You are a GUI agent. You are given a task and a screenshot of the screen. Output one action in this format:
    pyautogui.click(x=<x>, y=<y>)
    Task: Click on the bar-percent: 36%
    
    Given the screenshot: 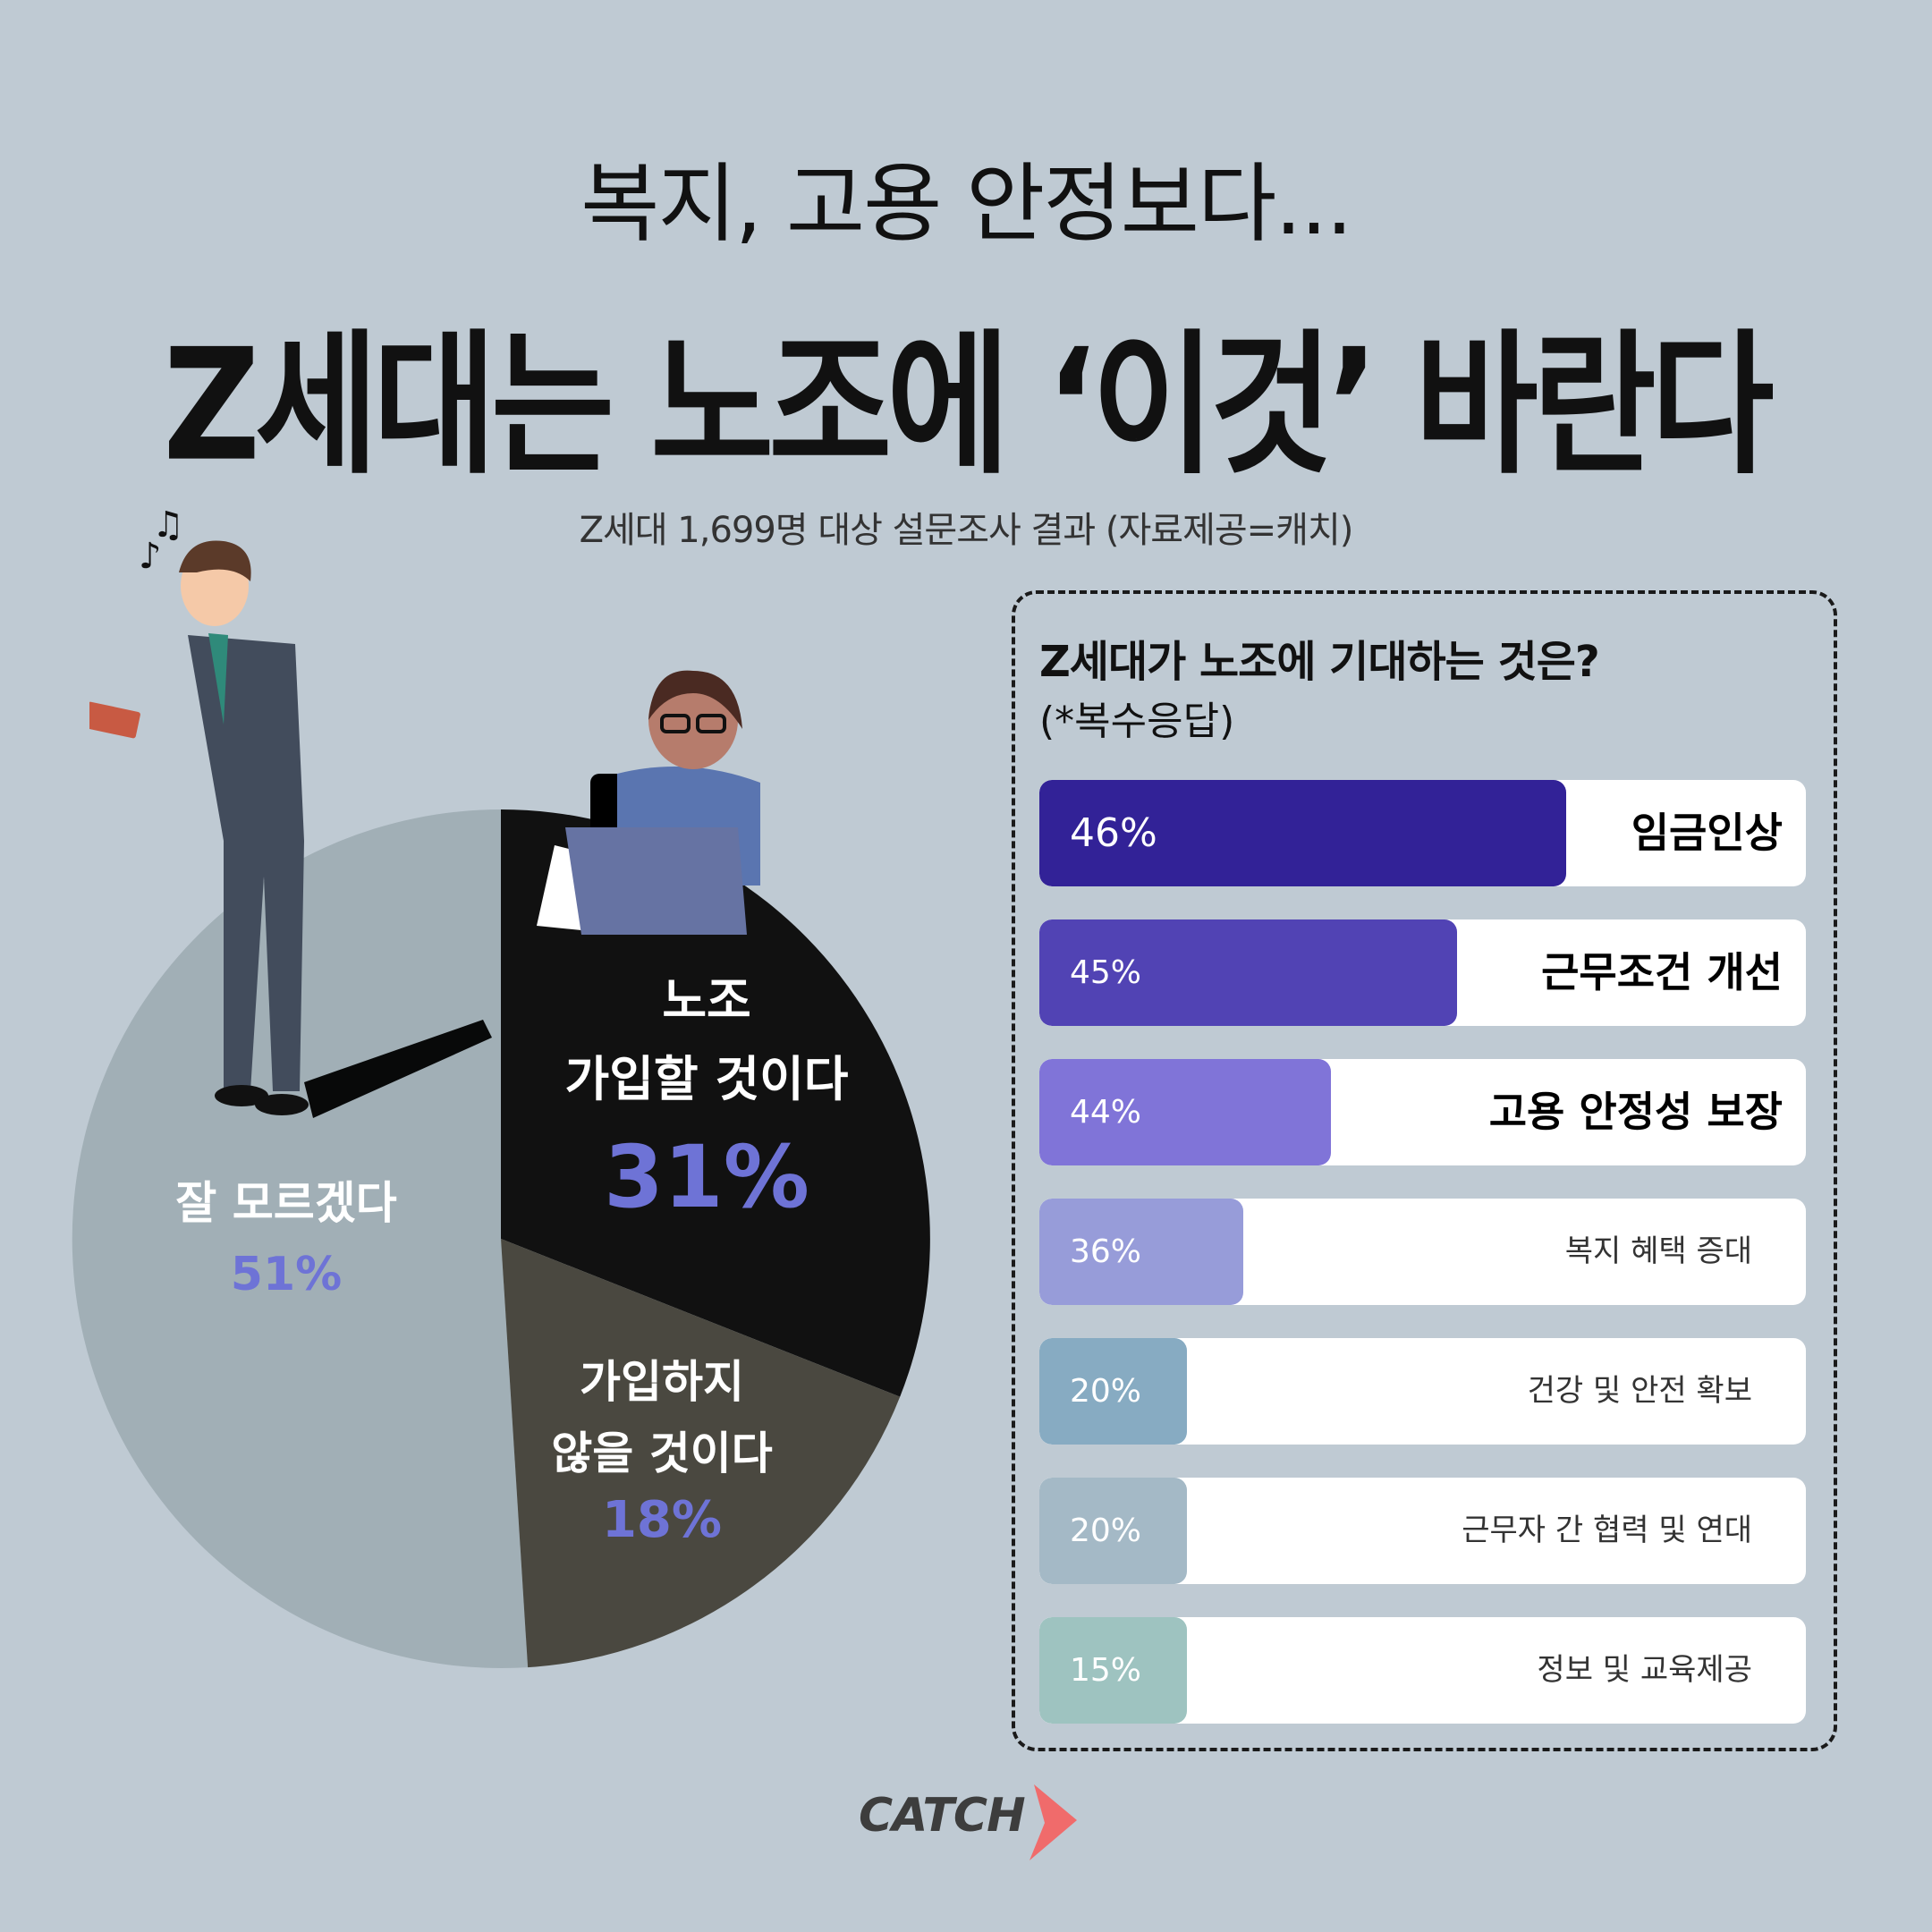 What is the action you would take?
    pyautogui.click(x=1106, y=1251)
    